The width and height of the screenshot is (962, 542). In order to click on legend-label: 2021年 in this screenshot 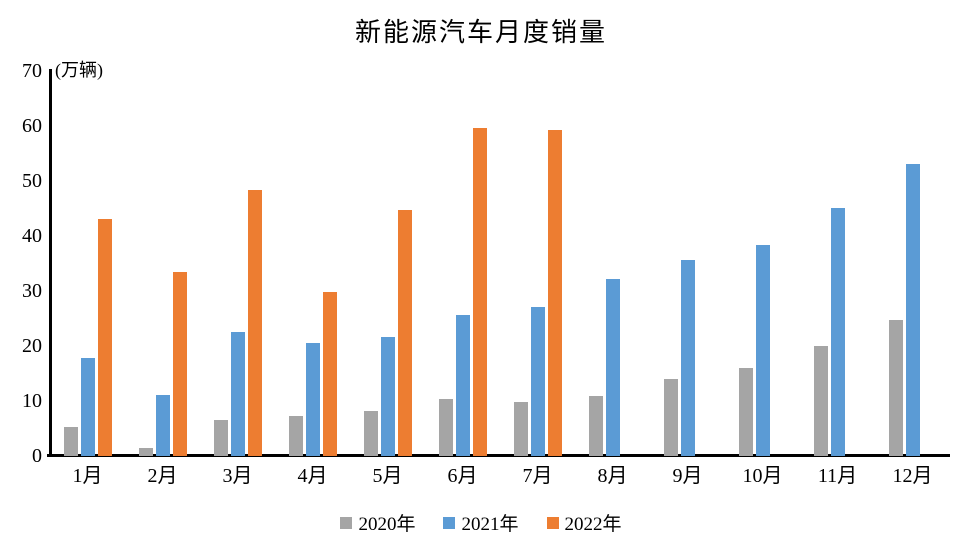, I will do `click(490, 524)`.